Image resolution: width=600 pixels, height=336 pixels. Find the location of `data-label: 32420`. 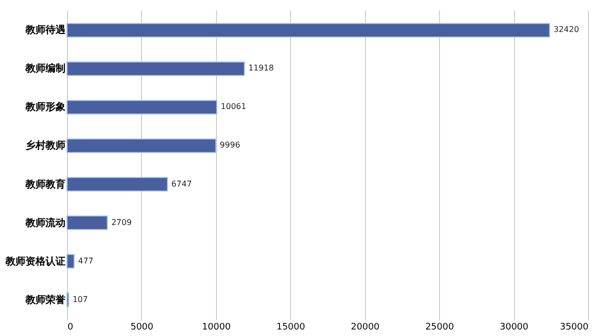

data-label: 32420 is located at coordinates (567, 29).